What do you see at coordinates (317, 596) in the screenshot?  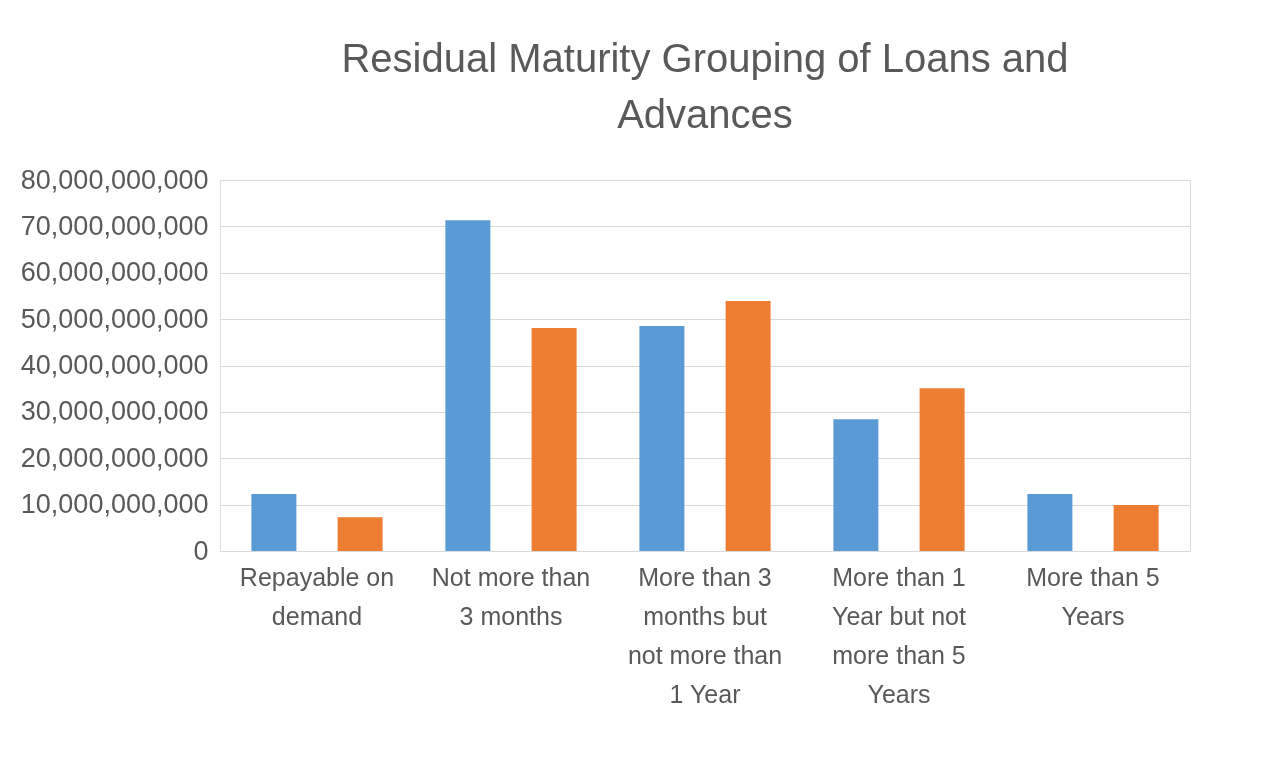 I see `x-tick-label: Repayable on demand` at bounding box center [317, 596].